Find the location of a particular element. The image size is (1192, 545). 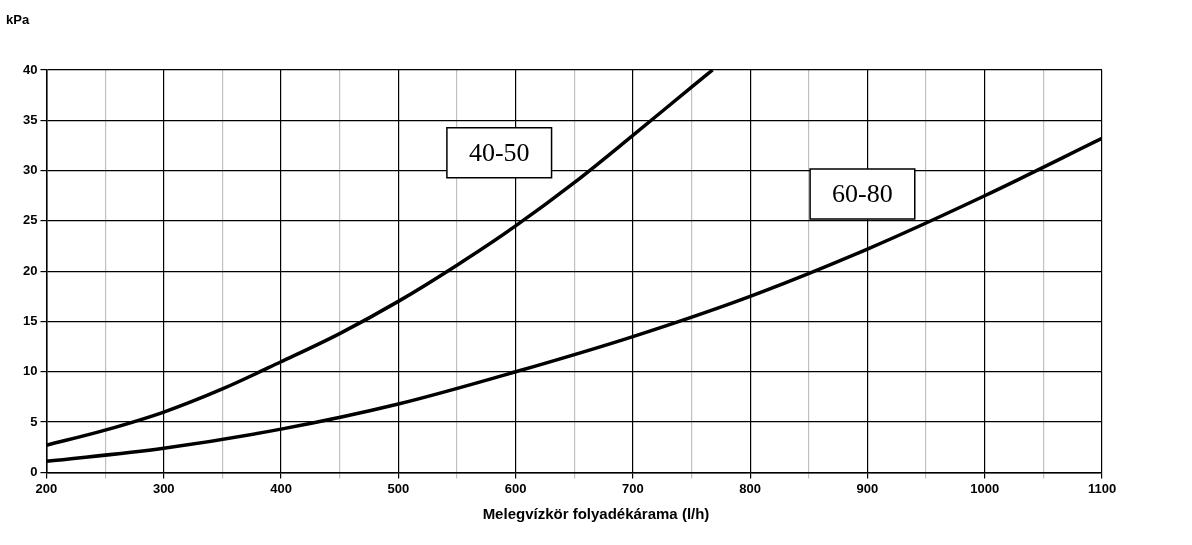

series-label: 40-50 is located at coordinates (499, 152).